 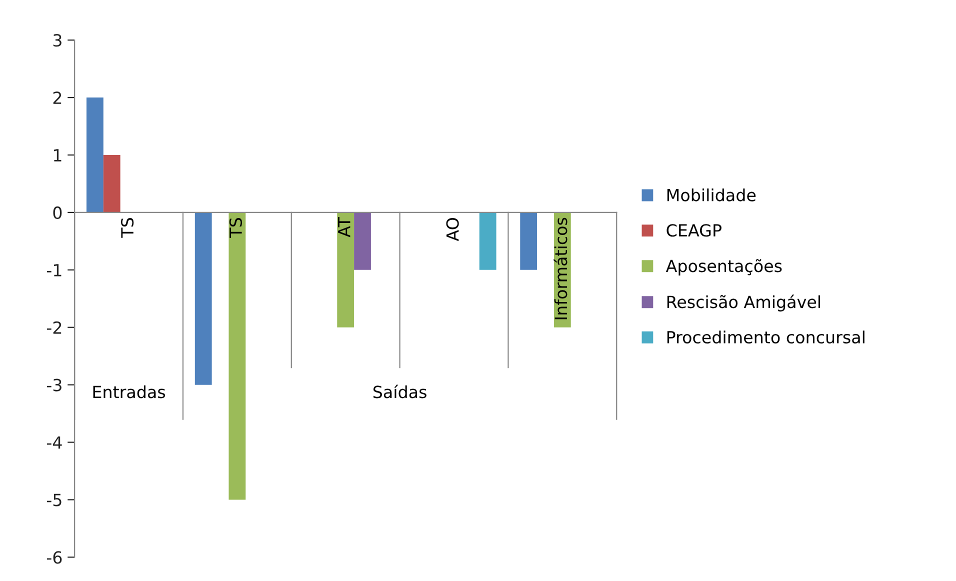 What do you see at coordinates (54, 557) in the screenshot?
I see `y-tick-label: -6` at bounding box center [54, 557].